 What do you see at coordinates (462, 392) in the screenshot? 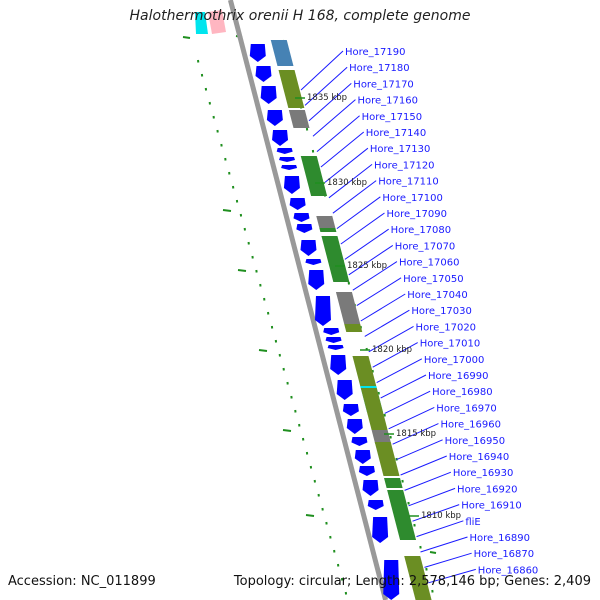
I see `gene-label: Hore_16980` at bounding box center [462, 392].